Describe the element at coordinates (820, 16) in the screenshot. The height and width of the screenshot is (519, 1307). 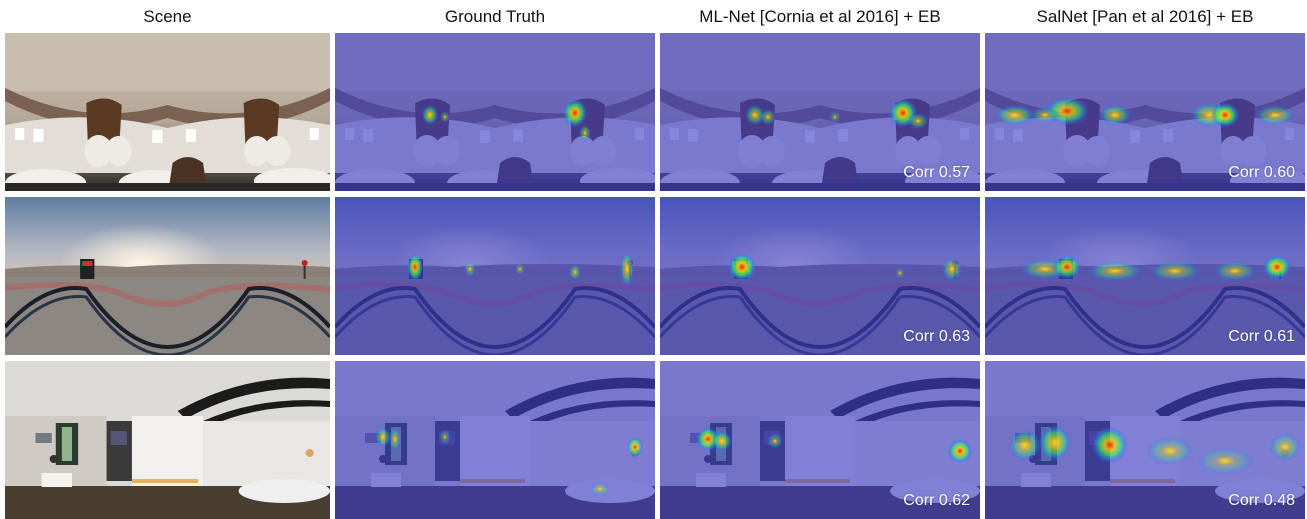
I see `col-header-ml-net: ML-Net [Cornia et al 2016] + EB` at that location.